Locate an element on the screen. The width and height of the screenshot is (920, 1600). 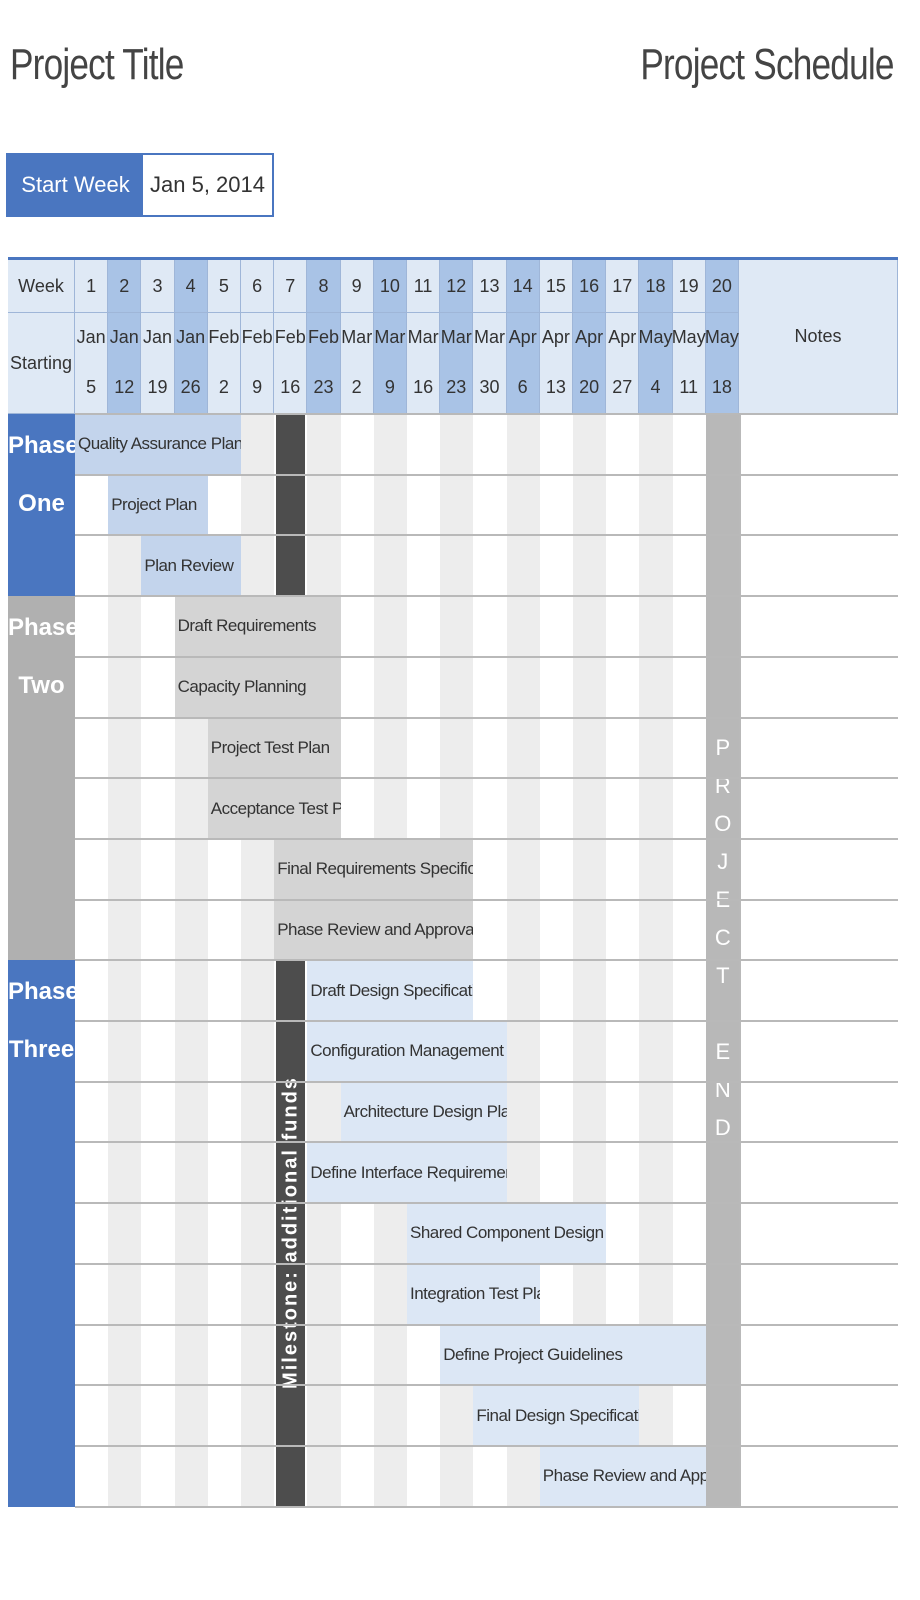
starting-header-label: Starting is located at coordinates (41, 363).